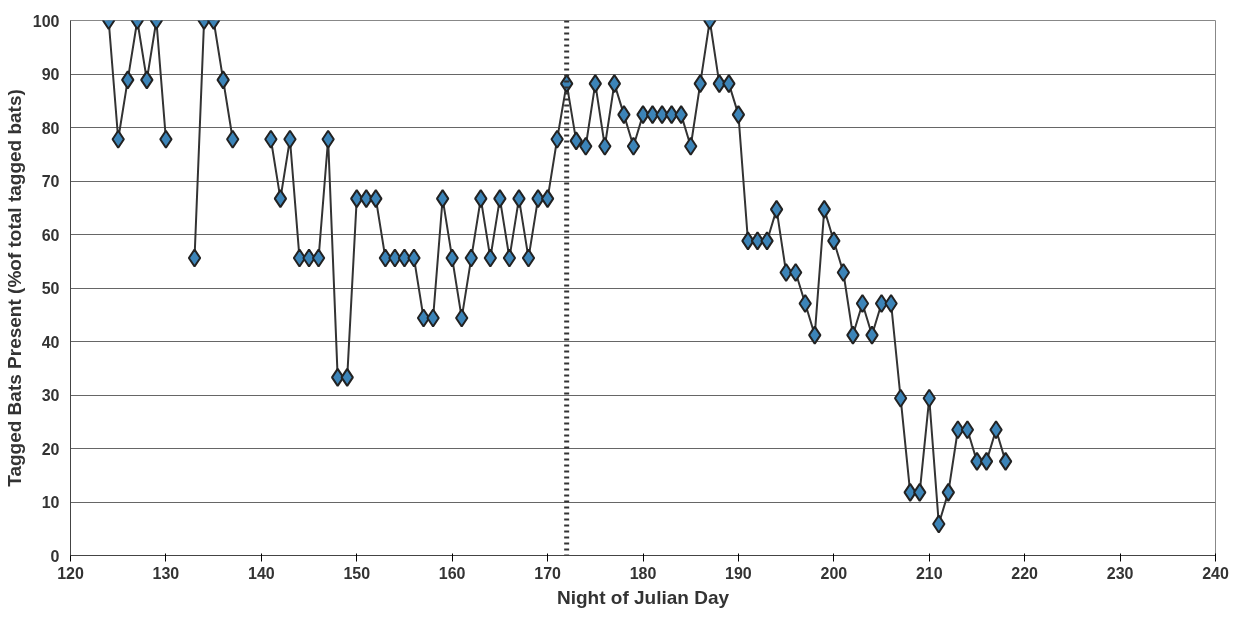 Image resolution: width=1250 pixels, height=621 pixels. I want to click on x-tick-label: 210, so click(929, 573).